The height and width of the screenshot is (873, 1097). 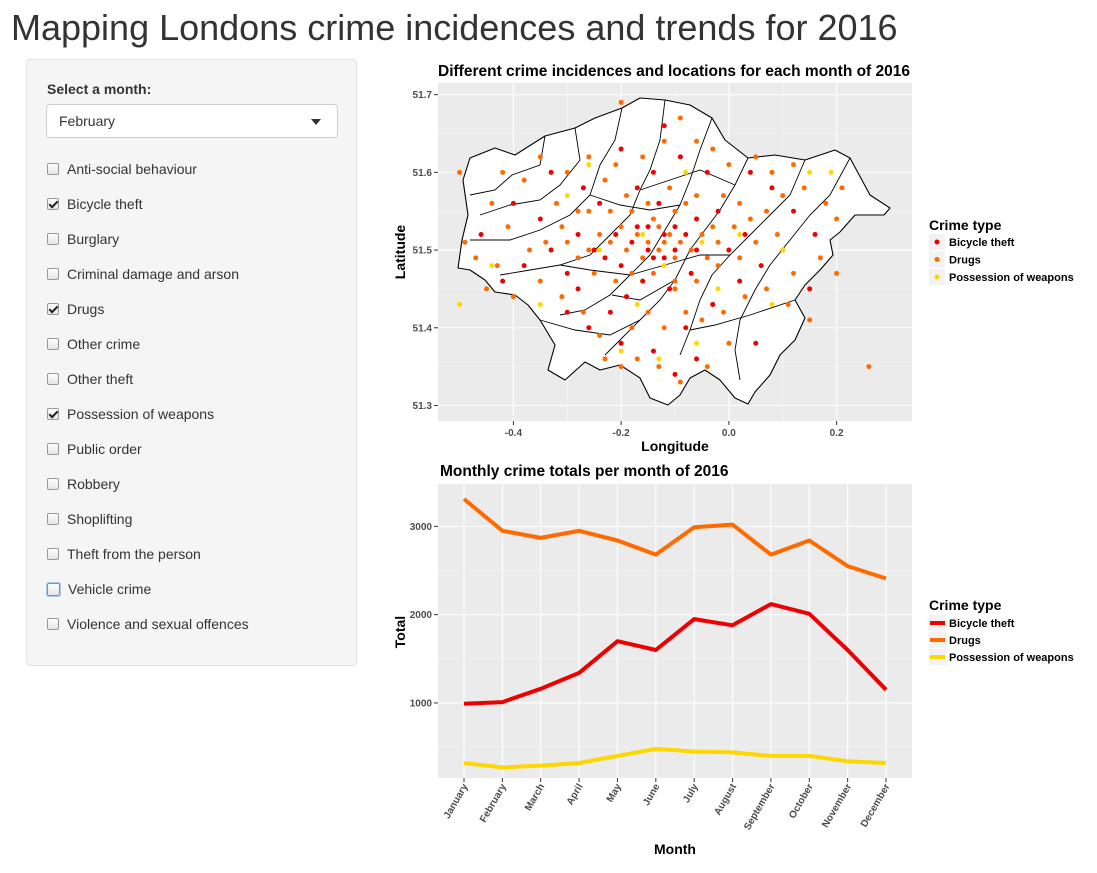 I want to click on crime-type-checkbox-item: Anti-social behaviour, so click(x=122, y=169).